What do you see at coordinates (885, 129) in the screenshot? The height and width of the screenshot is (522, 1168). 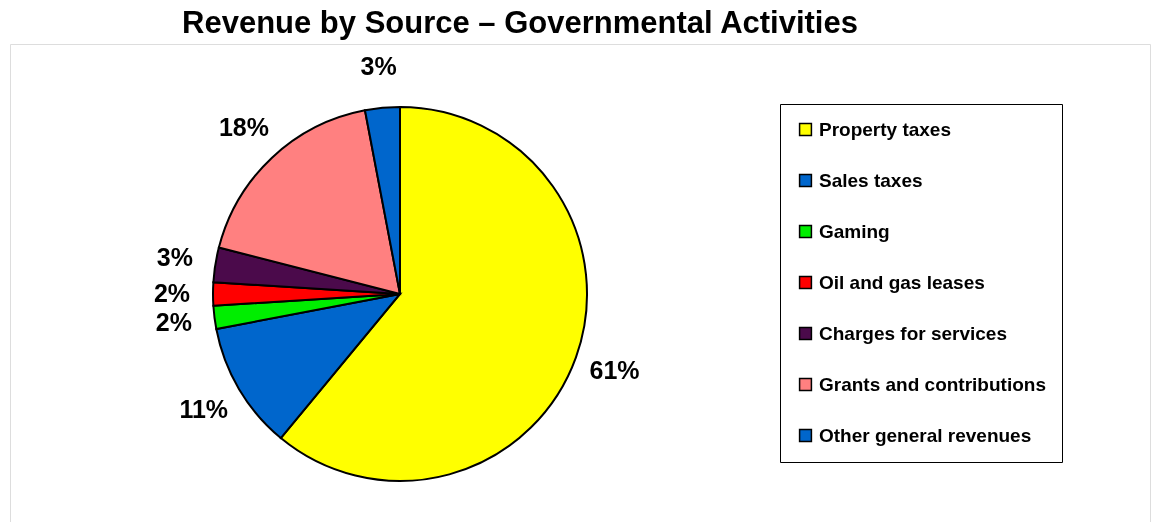 I see `legend-label: Property taxes` at bounding box center [885, 129].